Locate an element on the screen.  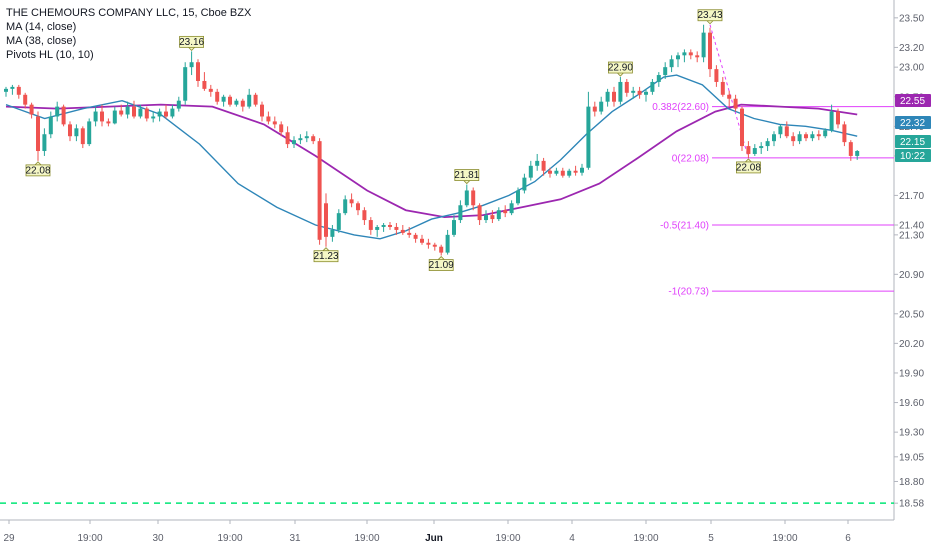
price-badge-label: 22.55 is located at coordinates (912, 101).